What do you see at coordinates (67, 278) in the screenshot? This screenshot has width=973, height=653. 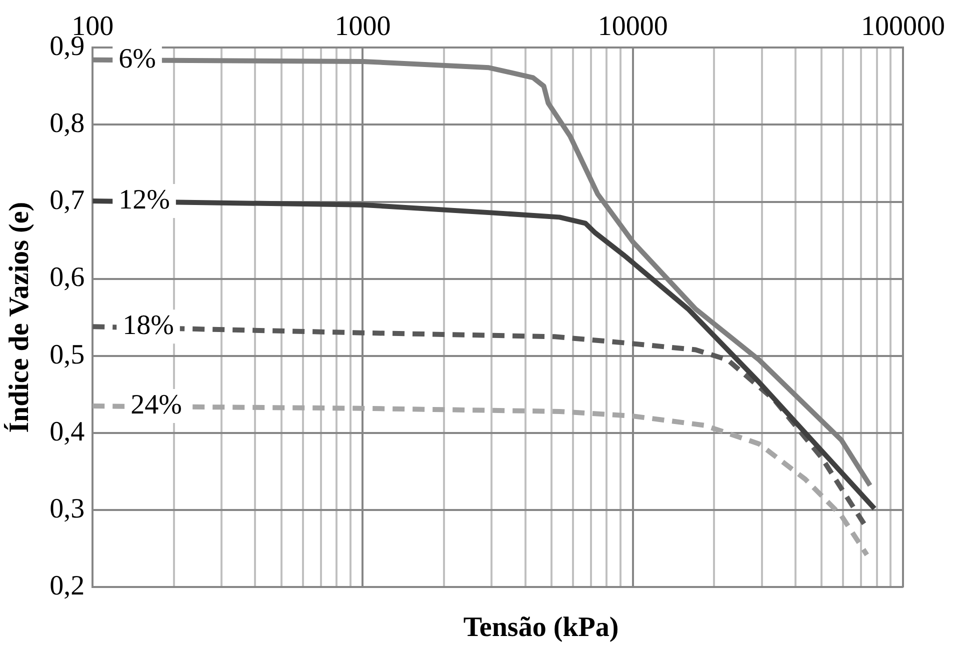 I see `y-tick-label: 0,6` at bounding box center [67, 278].